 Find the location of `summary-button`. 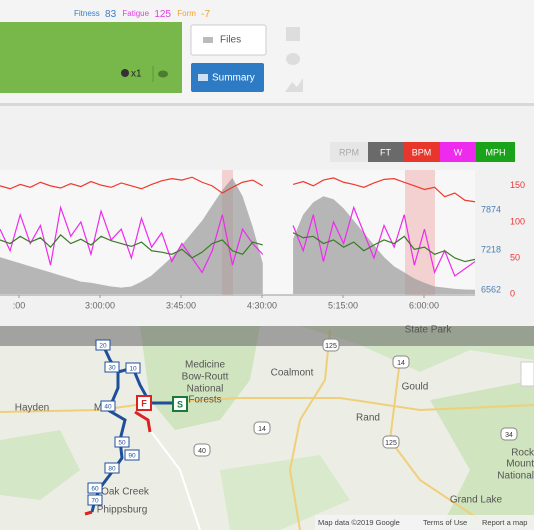

summary-button is located at coordinates (227, 77).